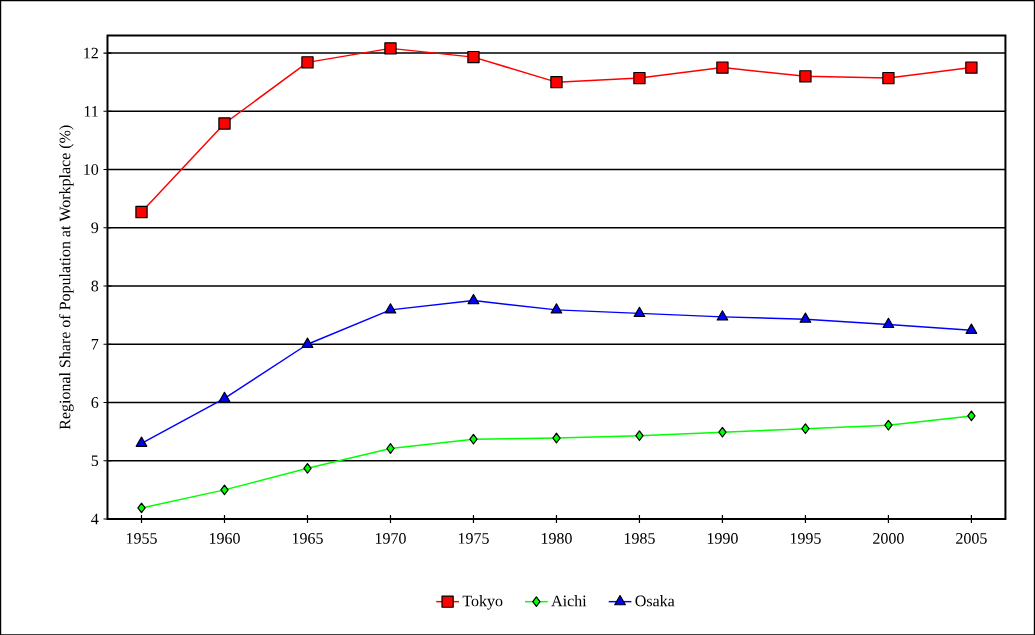 The image size is (1035, 635). I want to click on x-tick-label: 1960, so click(224, 538).